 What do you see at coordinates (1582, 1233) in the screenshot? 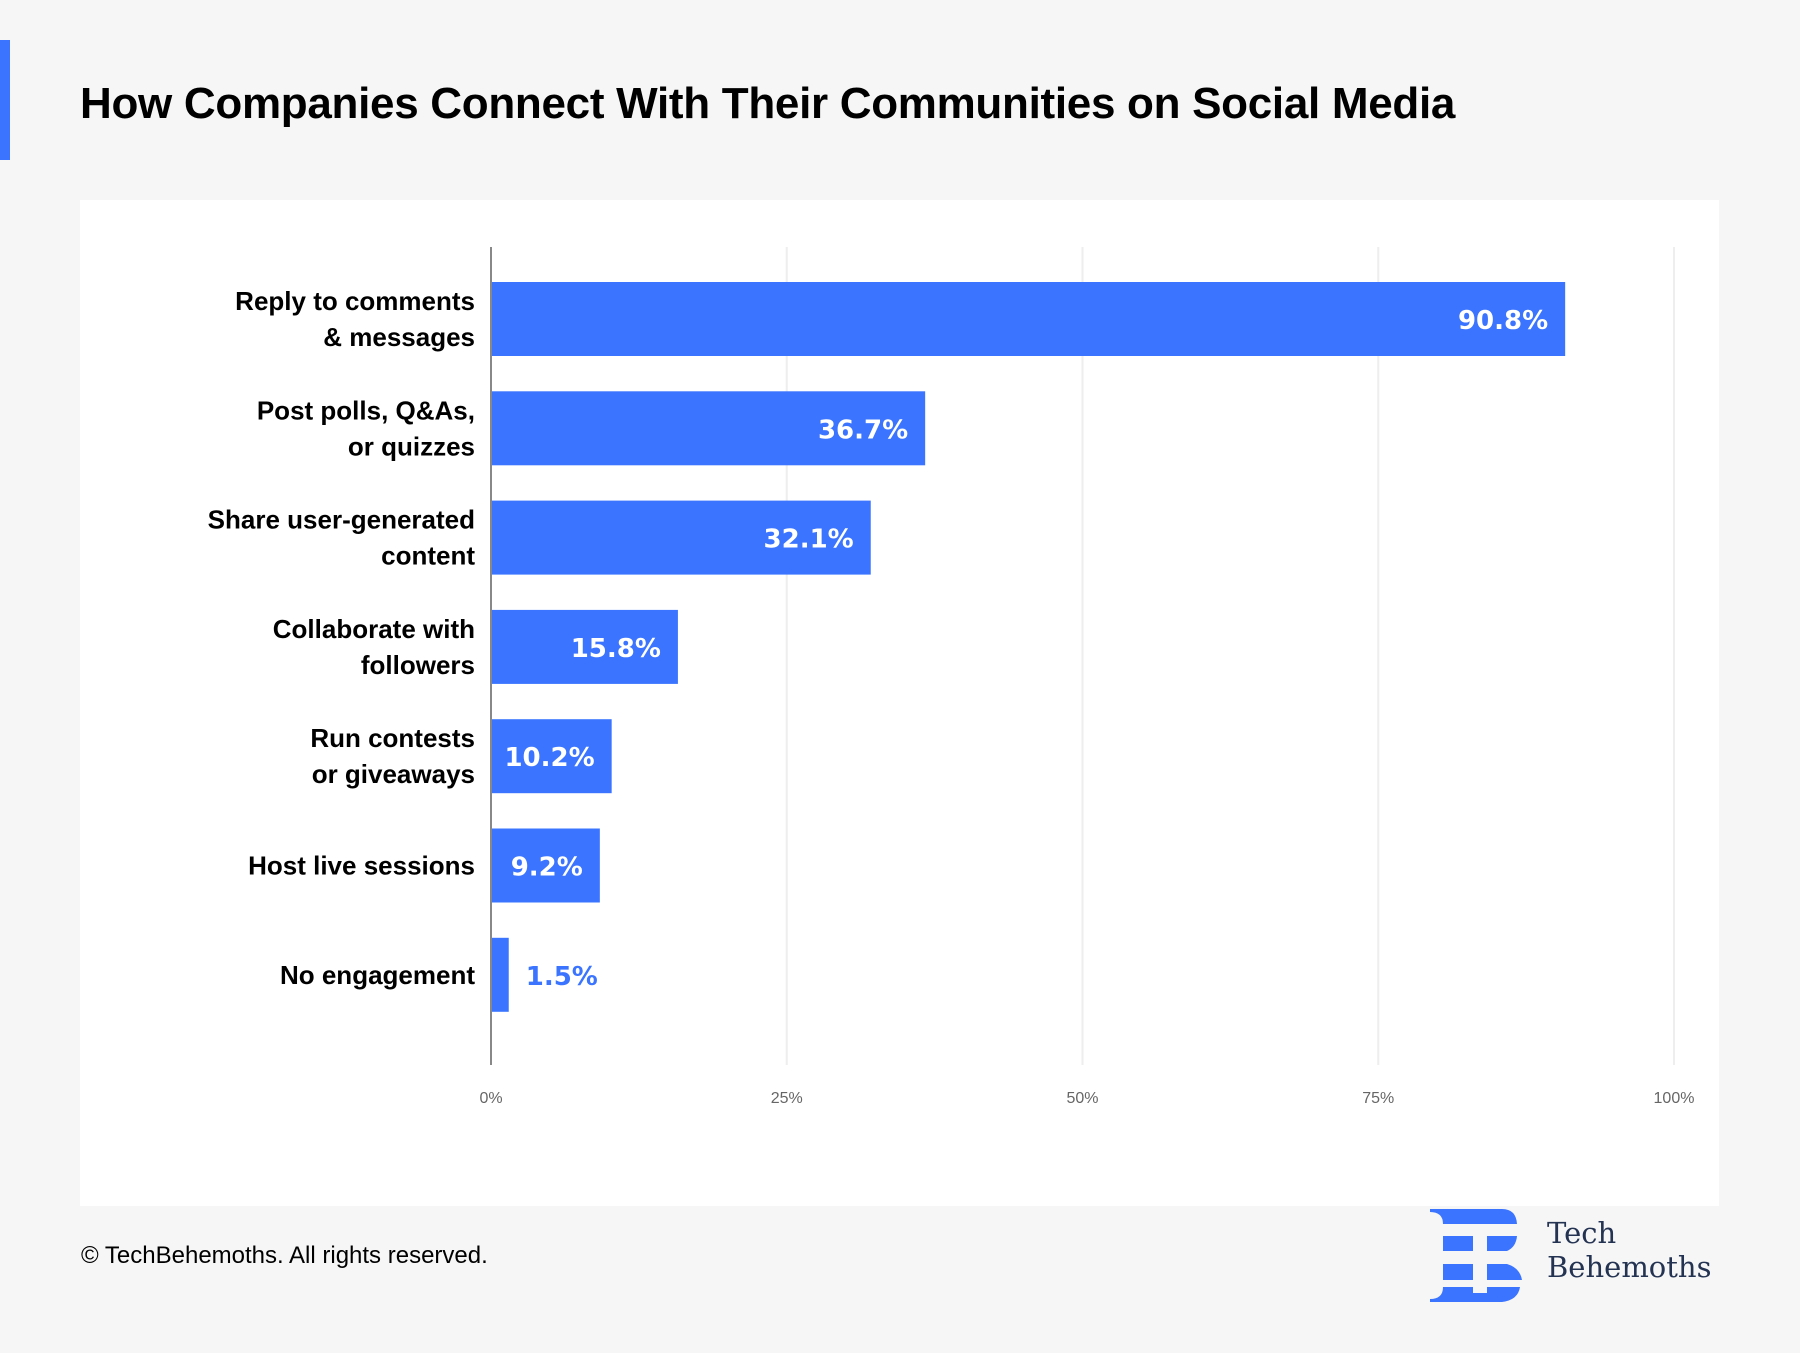
I see `logo-text-line1: Tech` at bounding box center [1582, 1233].